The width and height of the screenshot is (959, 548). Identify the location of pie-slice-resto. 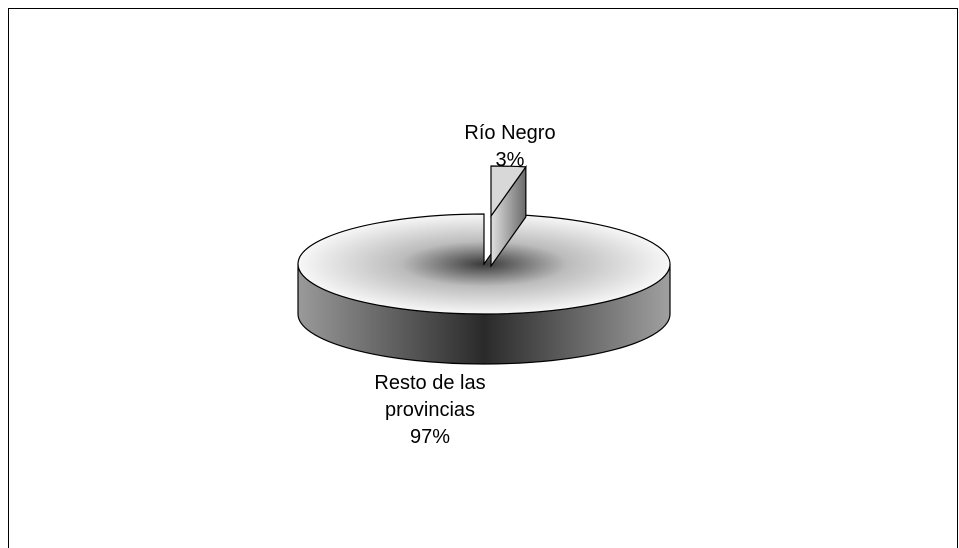
(484, 264).